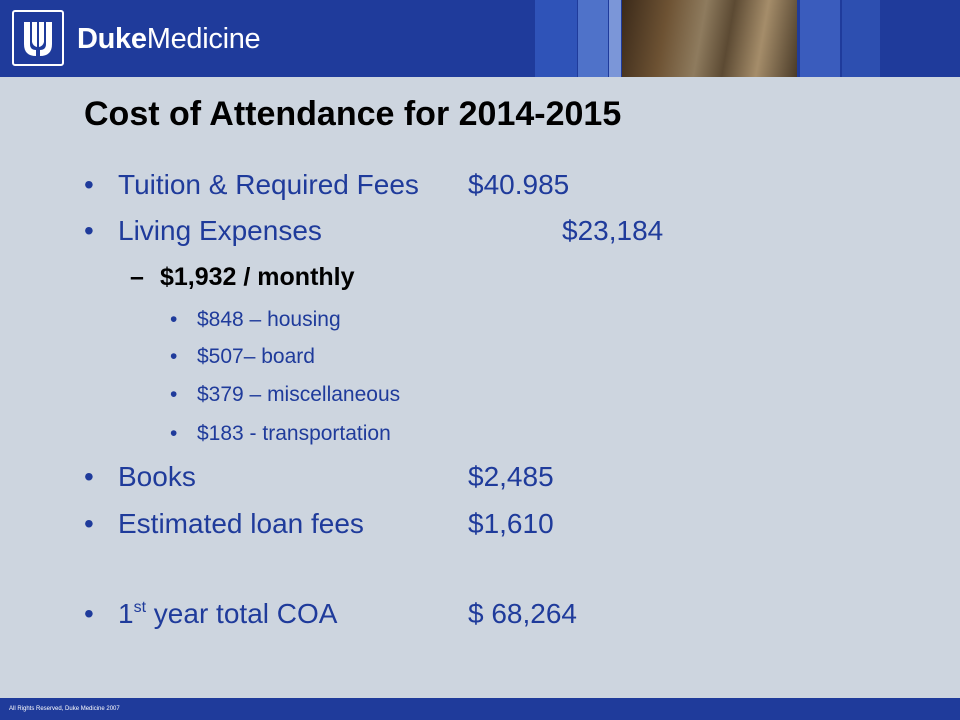  What do you see at coordinates (268, 184) in the screenshot?
I see `item-label: Tuition & Required Fees` at bounding box center [268, 184].